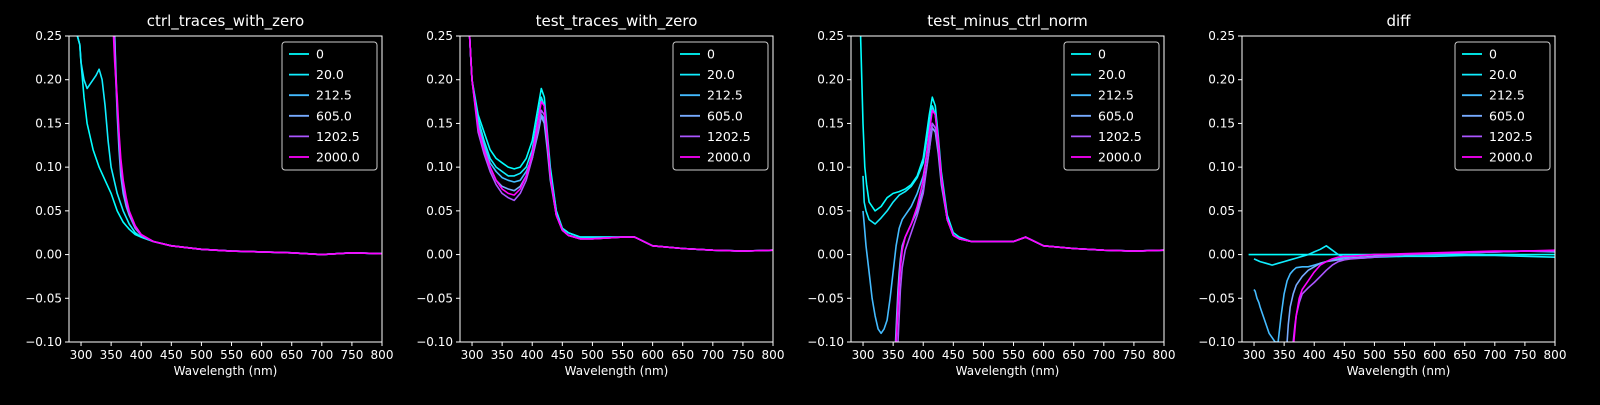 The image size is (1600, 405). I want to click on subplot-title: test_minus_ctrl_norm, so click(1007, 21).